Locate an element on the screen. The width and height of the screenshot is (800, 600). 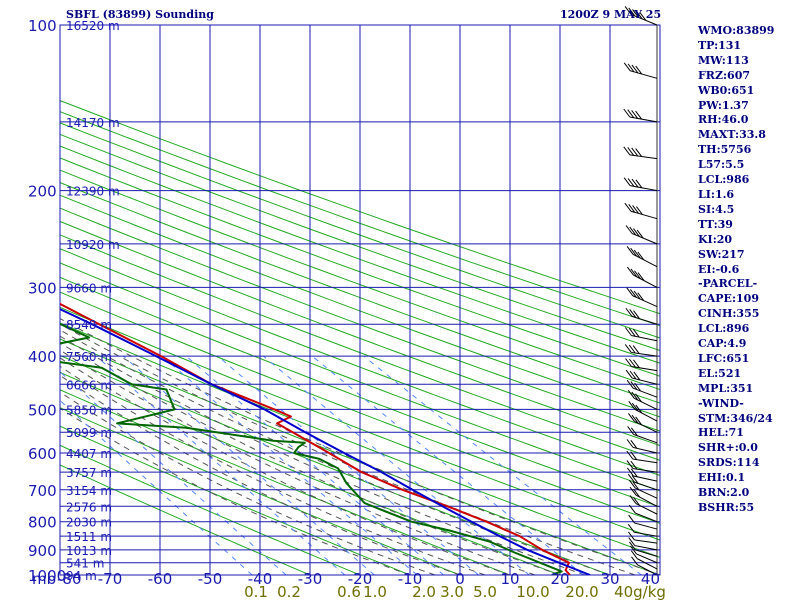
temperature-tick-label: -70 is located at coordinates (110, 579).